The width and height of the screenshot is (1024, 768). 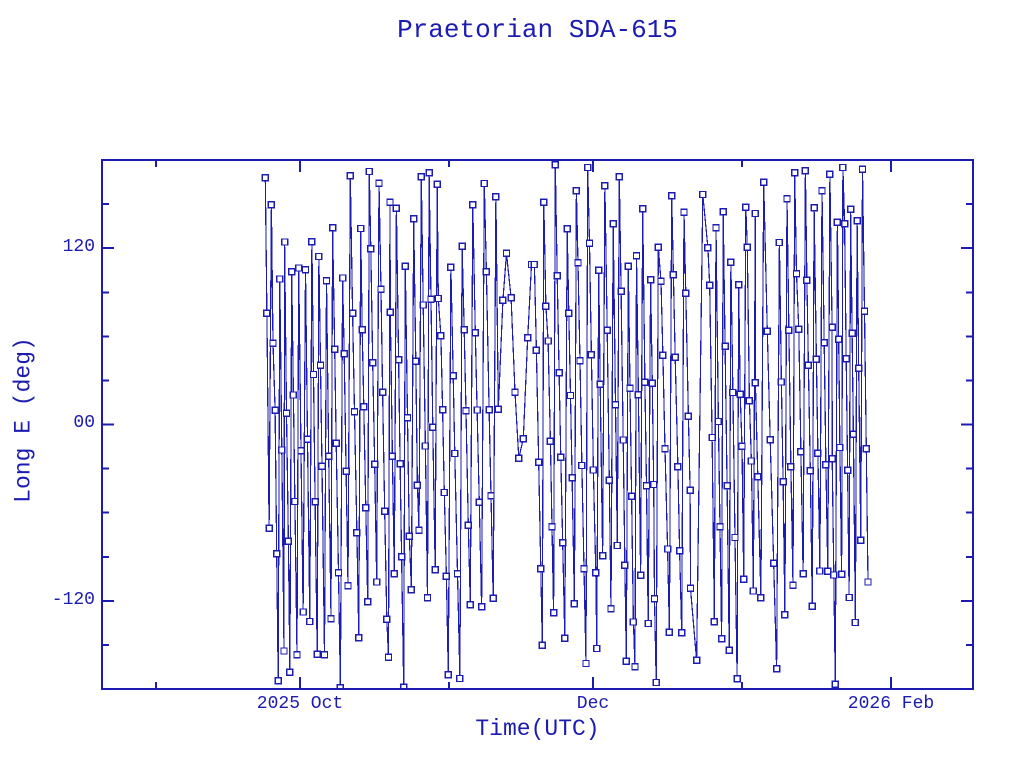 What do you see at coordinates (300, 704) in the screenshot?
I see `x-tick-label-2025-oct: 2025 Oct` at bounding box center [300, 704].